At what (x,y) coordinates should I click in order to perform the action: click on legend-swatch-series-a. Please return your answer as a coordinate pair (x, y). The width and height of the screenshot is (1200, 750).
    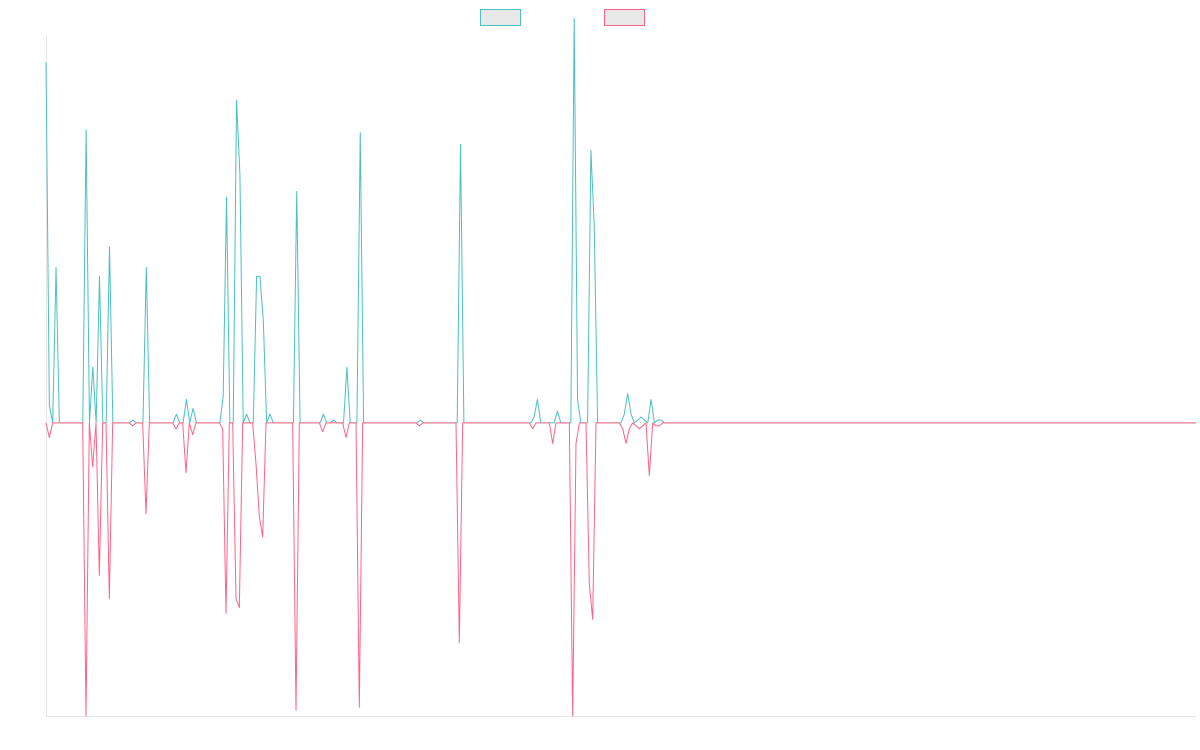
    Looking at the image, I should click on (500, 17).